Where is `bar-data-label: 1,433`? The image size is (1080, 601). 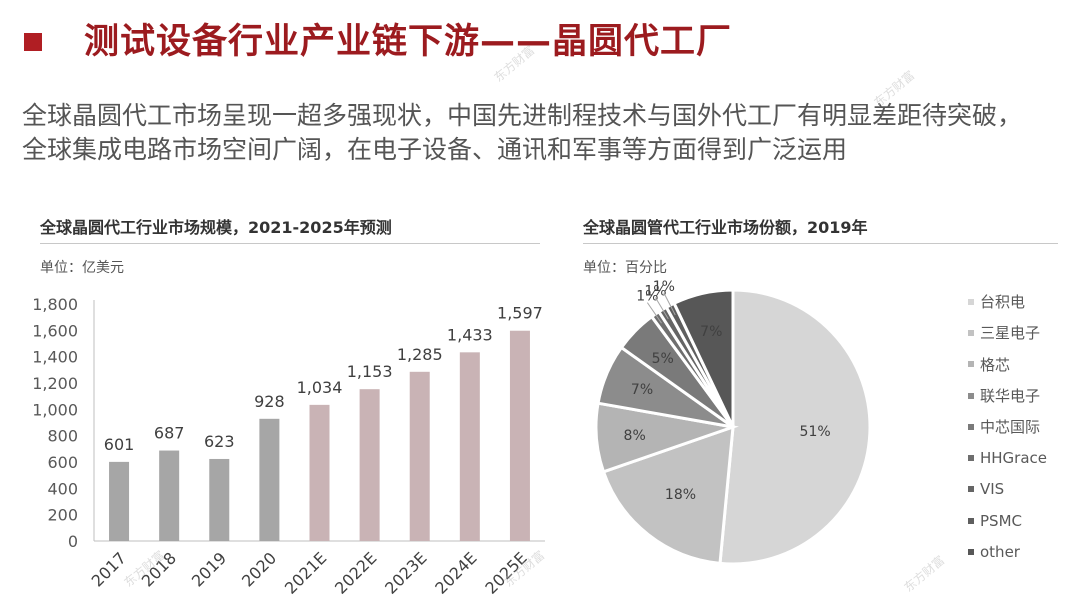
bar-data-label: 1,433 is located at coordinates (470, 334).